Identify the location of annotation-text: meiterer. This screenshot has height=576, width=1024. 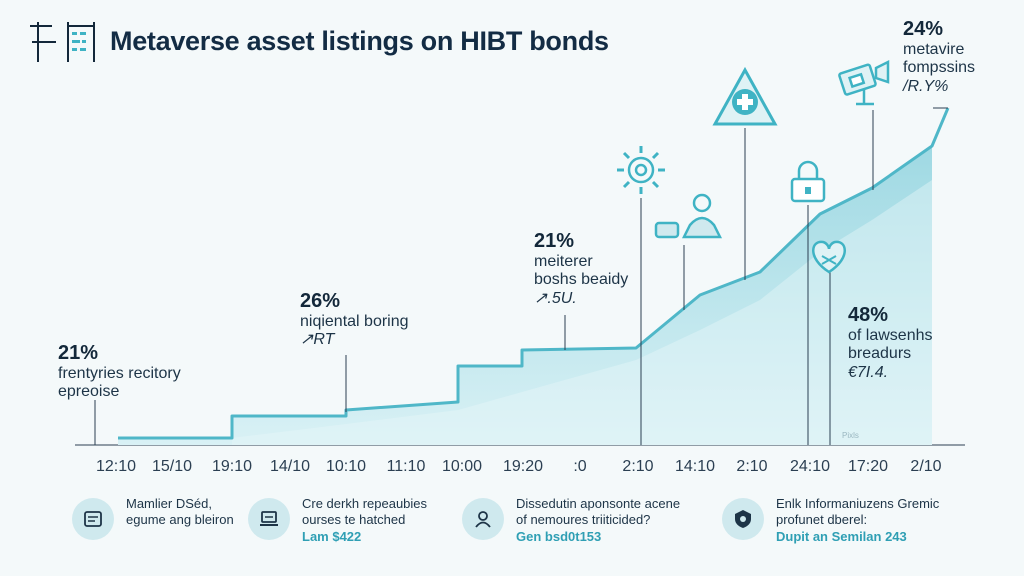
(563, 261).